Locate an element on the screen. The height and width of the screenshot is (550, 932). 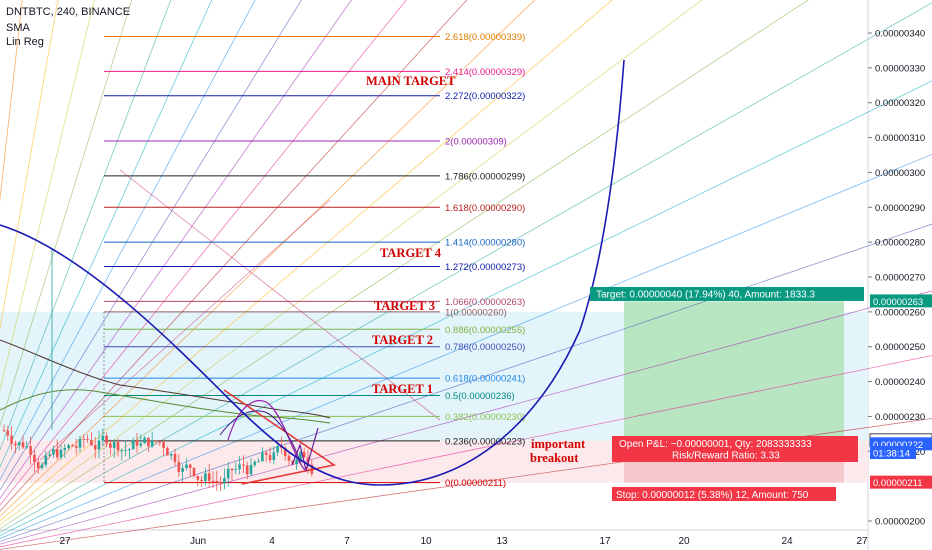
y-axis-tick-label: 0.00000270 is located at coordinates (900, 278).